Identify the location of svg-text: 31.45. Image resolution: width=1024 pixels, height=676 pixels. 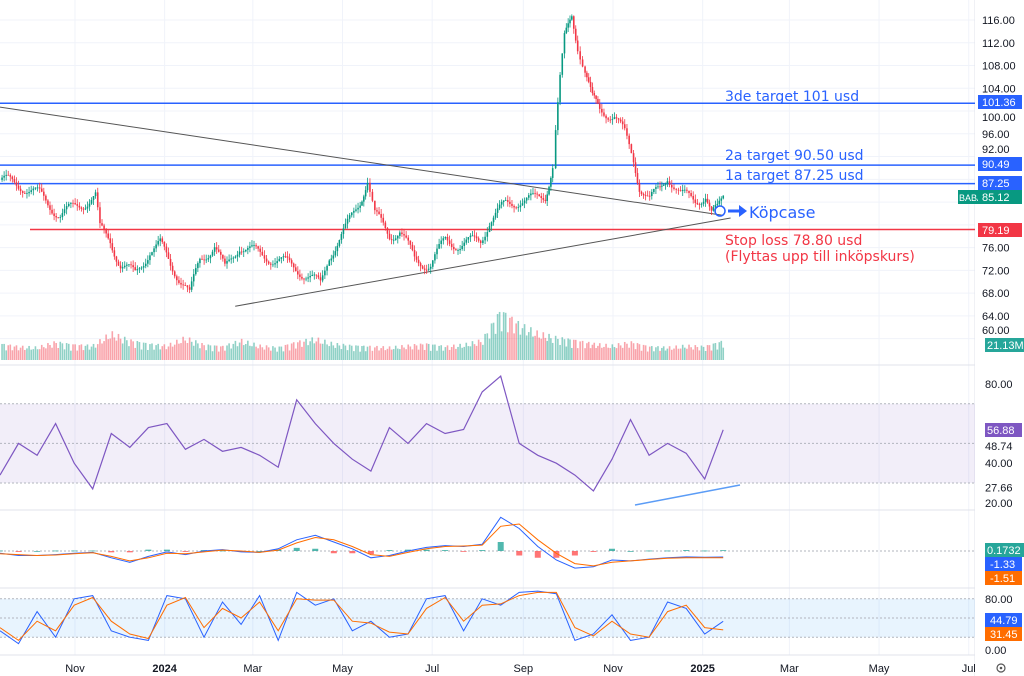
(1004, 635).